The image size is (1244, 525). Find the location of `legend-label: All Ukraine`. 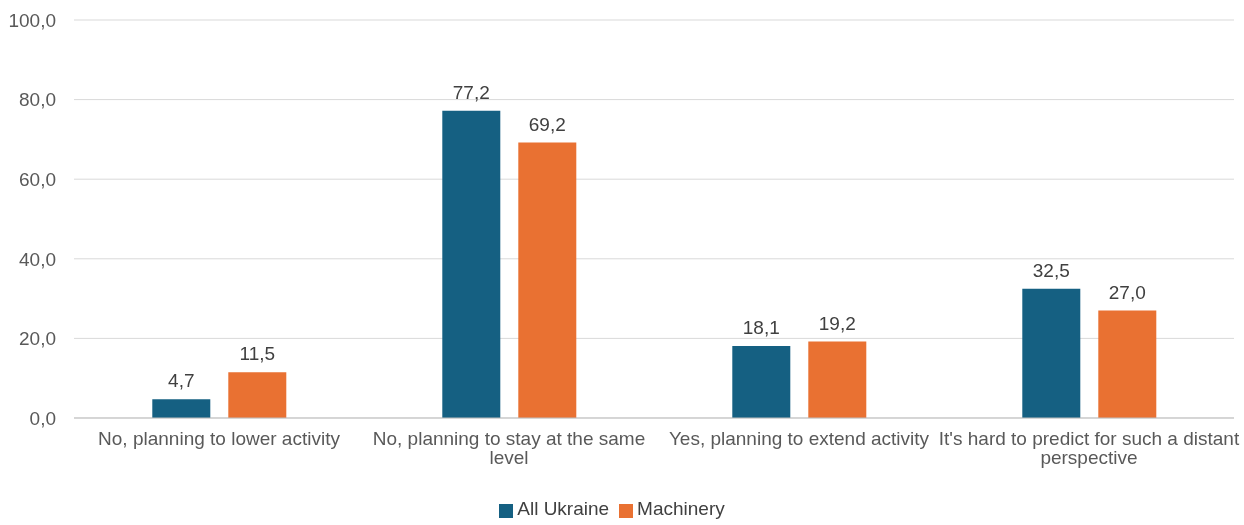

legend-label: All Ukraine is located at coordinates (563, 508).